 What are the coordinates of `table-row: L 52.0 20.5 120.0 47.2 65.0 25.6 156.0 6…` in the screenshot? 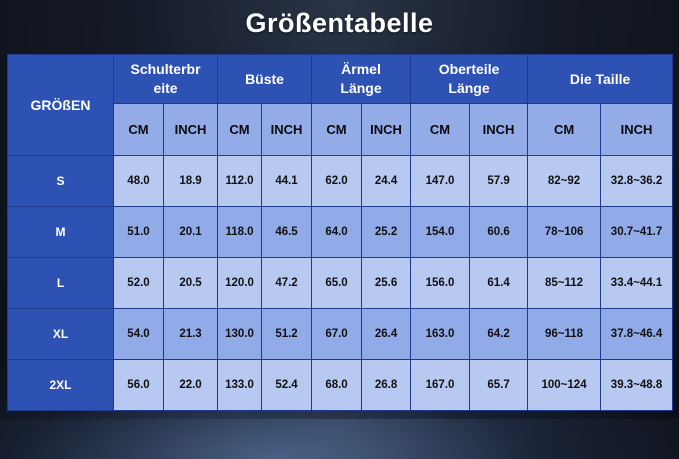 It's located at (340, 283).